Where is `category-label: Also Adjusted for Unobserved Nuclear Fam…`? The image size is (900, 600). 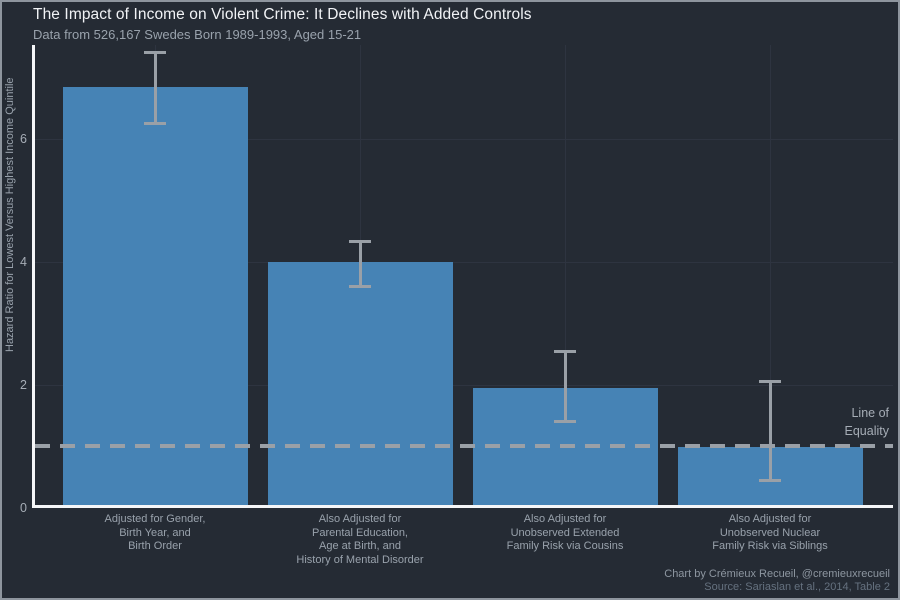 category-label: Also Adjusted for Unobserved Nuclear Fam… is located at coordinates (770, 532).